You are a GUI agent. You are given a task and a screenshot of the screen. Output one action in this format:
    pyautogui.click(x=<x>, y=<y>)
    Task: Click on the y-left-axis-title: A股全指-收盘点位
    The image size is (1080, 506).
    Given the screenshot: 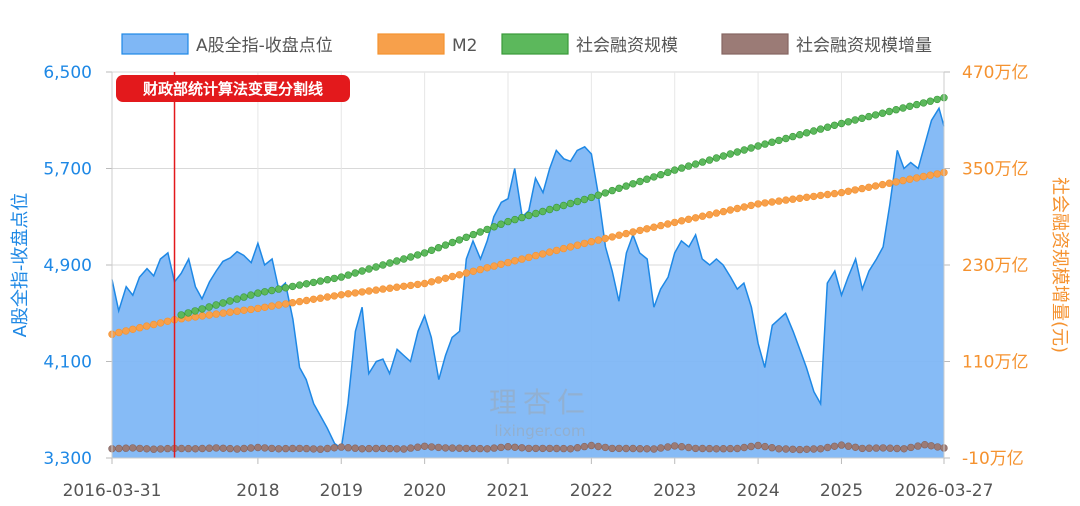 What is the action you would take?
    pyautogui.click(x=20, y=265)
    